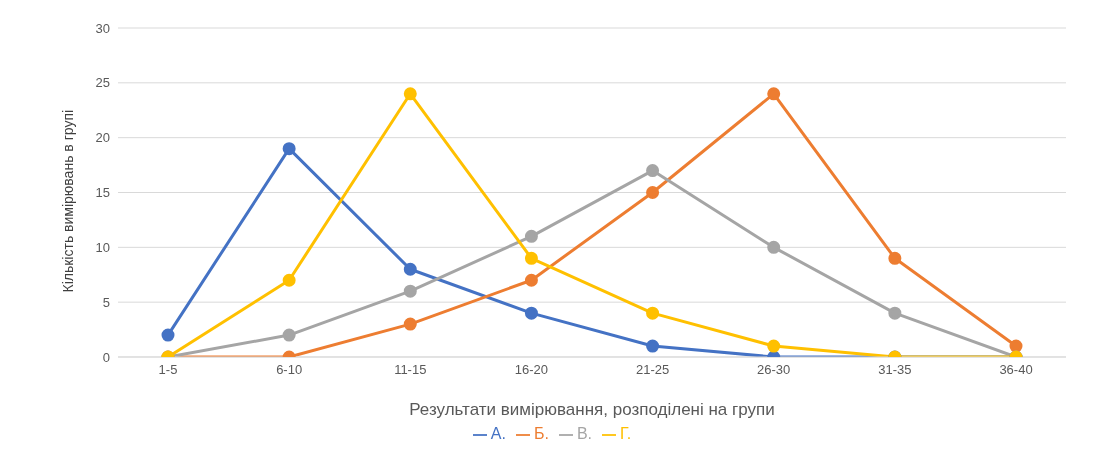  I want to click on y-tick-label: 15, so click(102, 193).